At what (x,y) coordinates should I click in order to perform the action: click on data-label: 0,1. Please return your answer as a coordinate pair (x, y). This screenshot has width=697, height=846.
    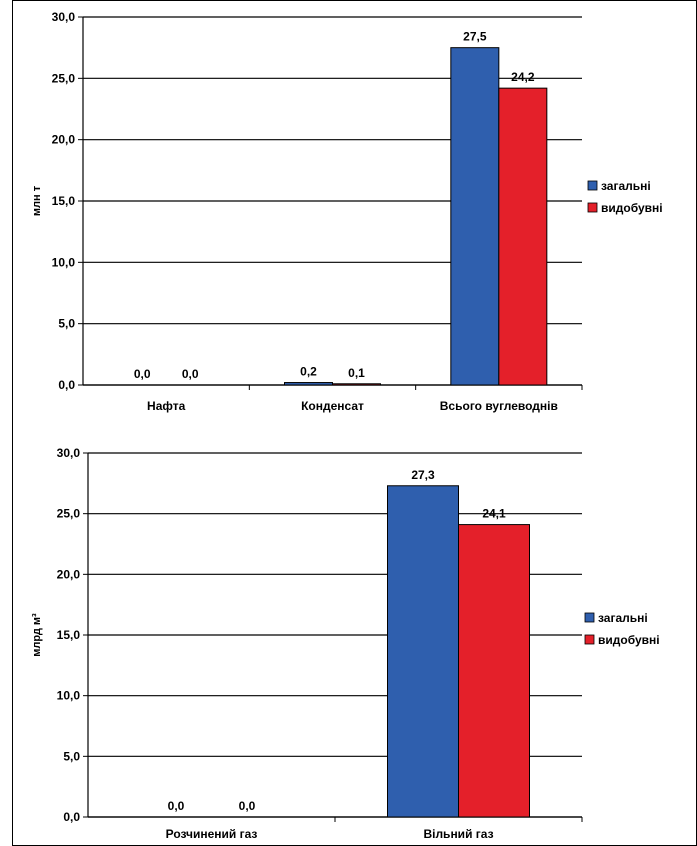
    Looking at the image, I should click on (356, 373).